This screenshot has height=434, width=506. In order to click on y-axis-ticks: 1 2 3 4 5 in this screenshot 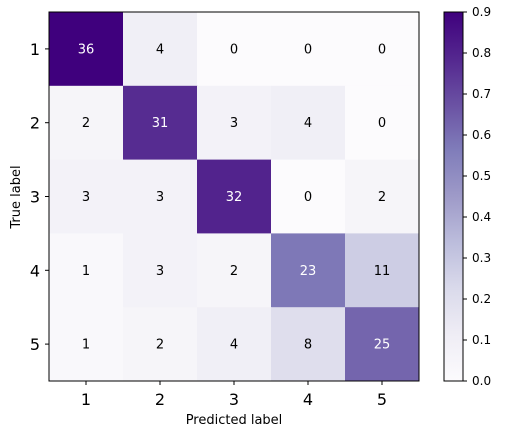, I will do `click(39, 197)`.